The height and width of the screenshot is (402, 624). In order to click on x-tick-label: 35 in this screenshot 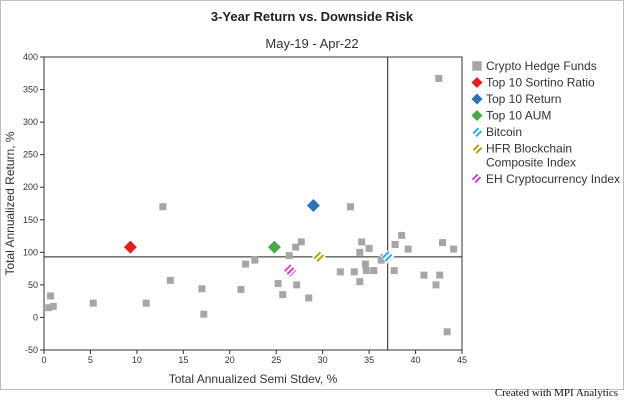, I will do `click(369, 360)`.